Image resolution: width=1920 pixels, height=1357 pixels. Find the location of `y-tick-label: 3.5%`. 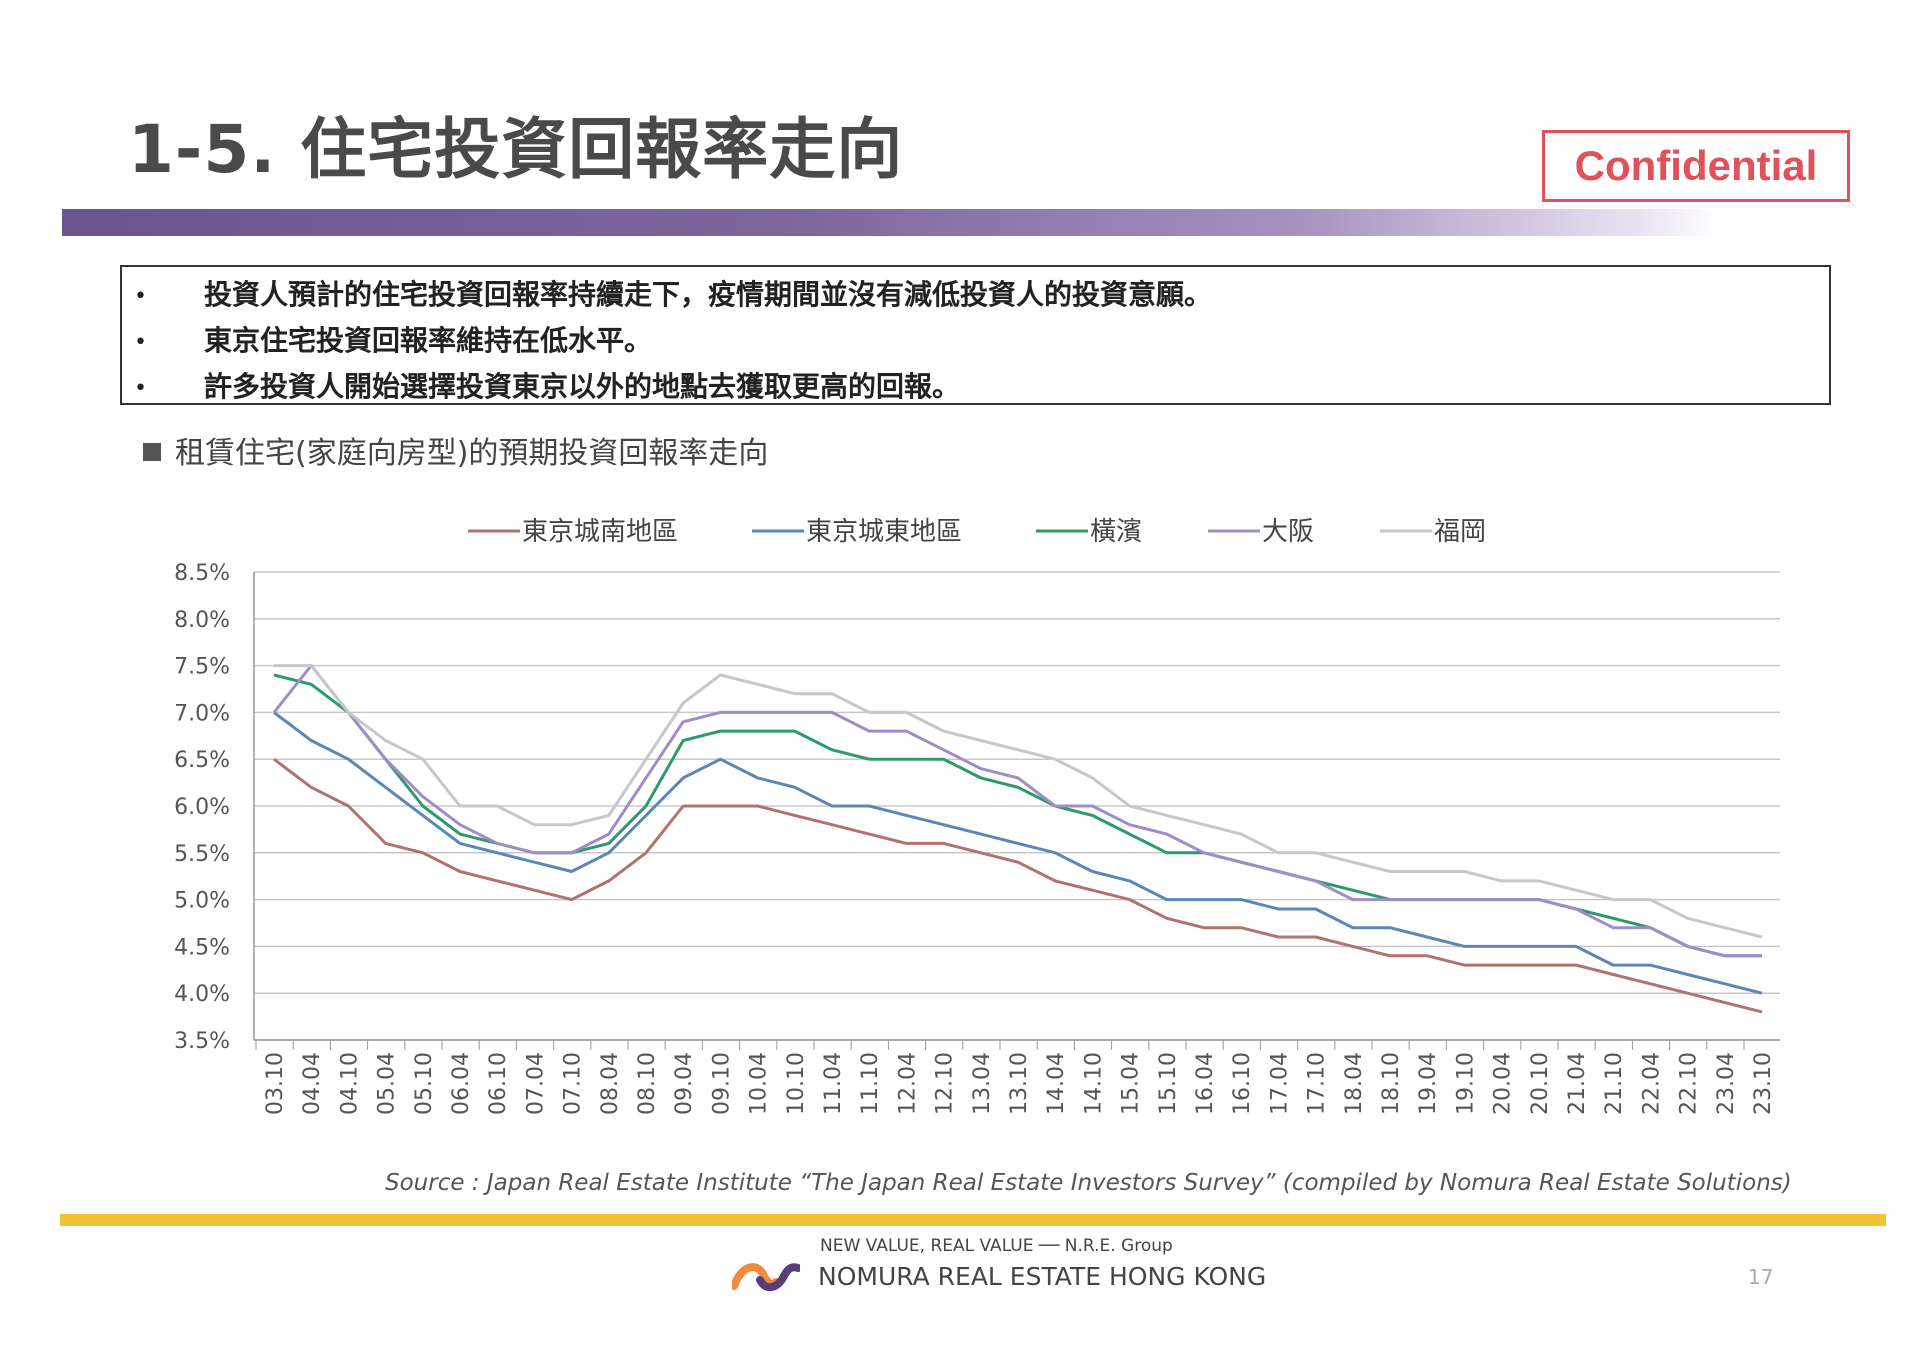

y-tick-label: 3.5% is located at coordinates (202, 1041).